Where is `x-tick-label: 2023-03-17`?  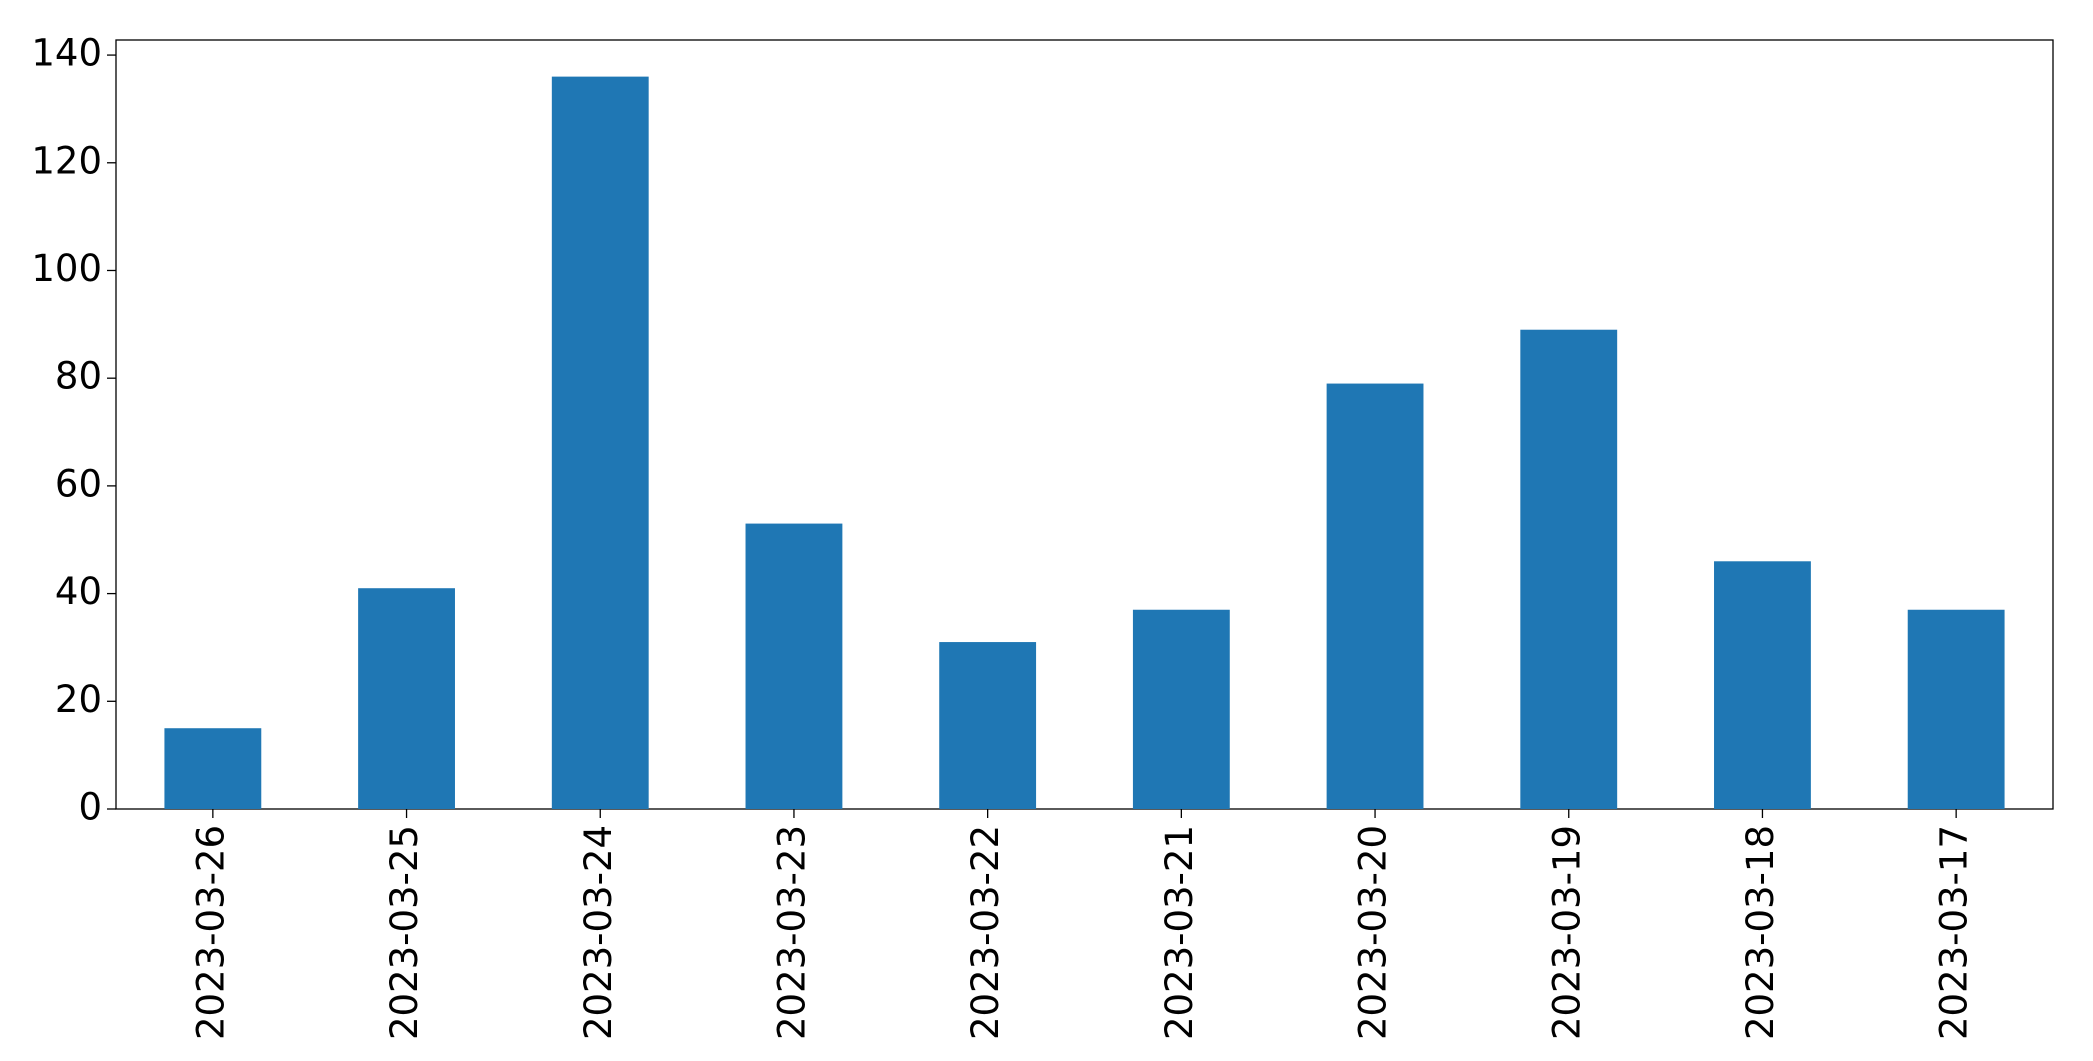
x-tick-label: 2023-03-17 is located at coordinates (1954, 932).